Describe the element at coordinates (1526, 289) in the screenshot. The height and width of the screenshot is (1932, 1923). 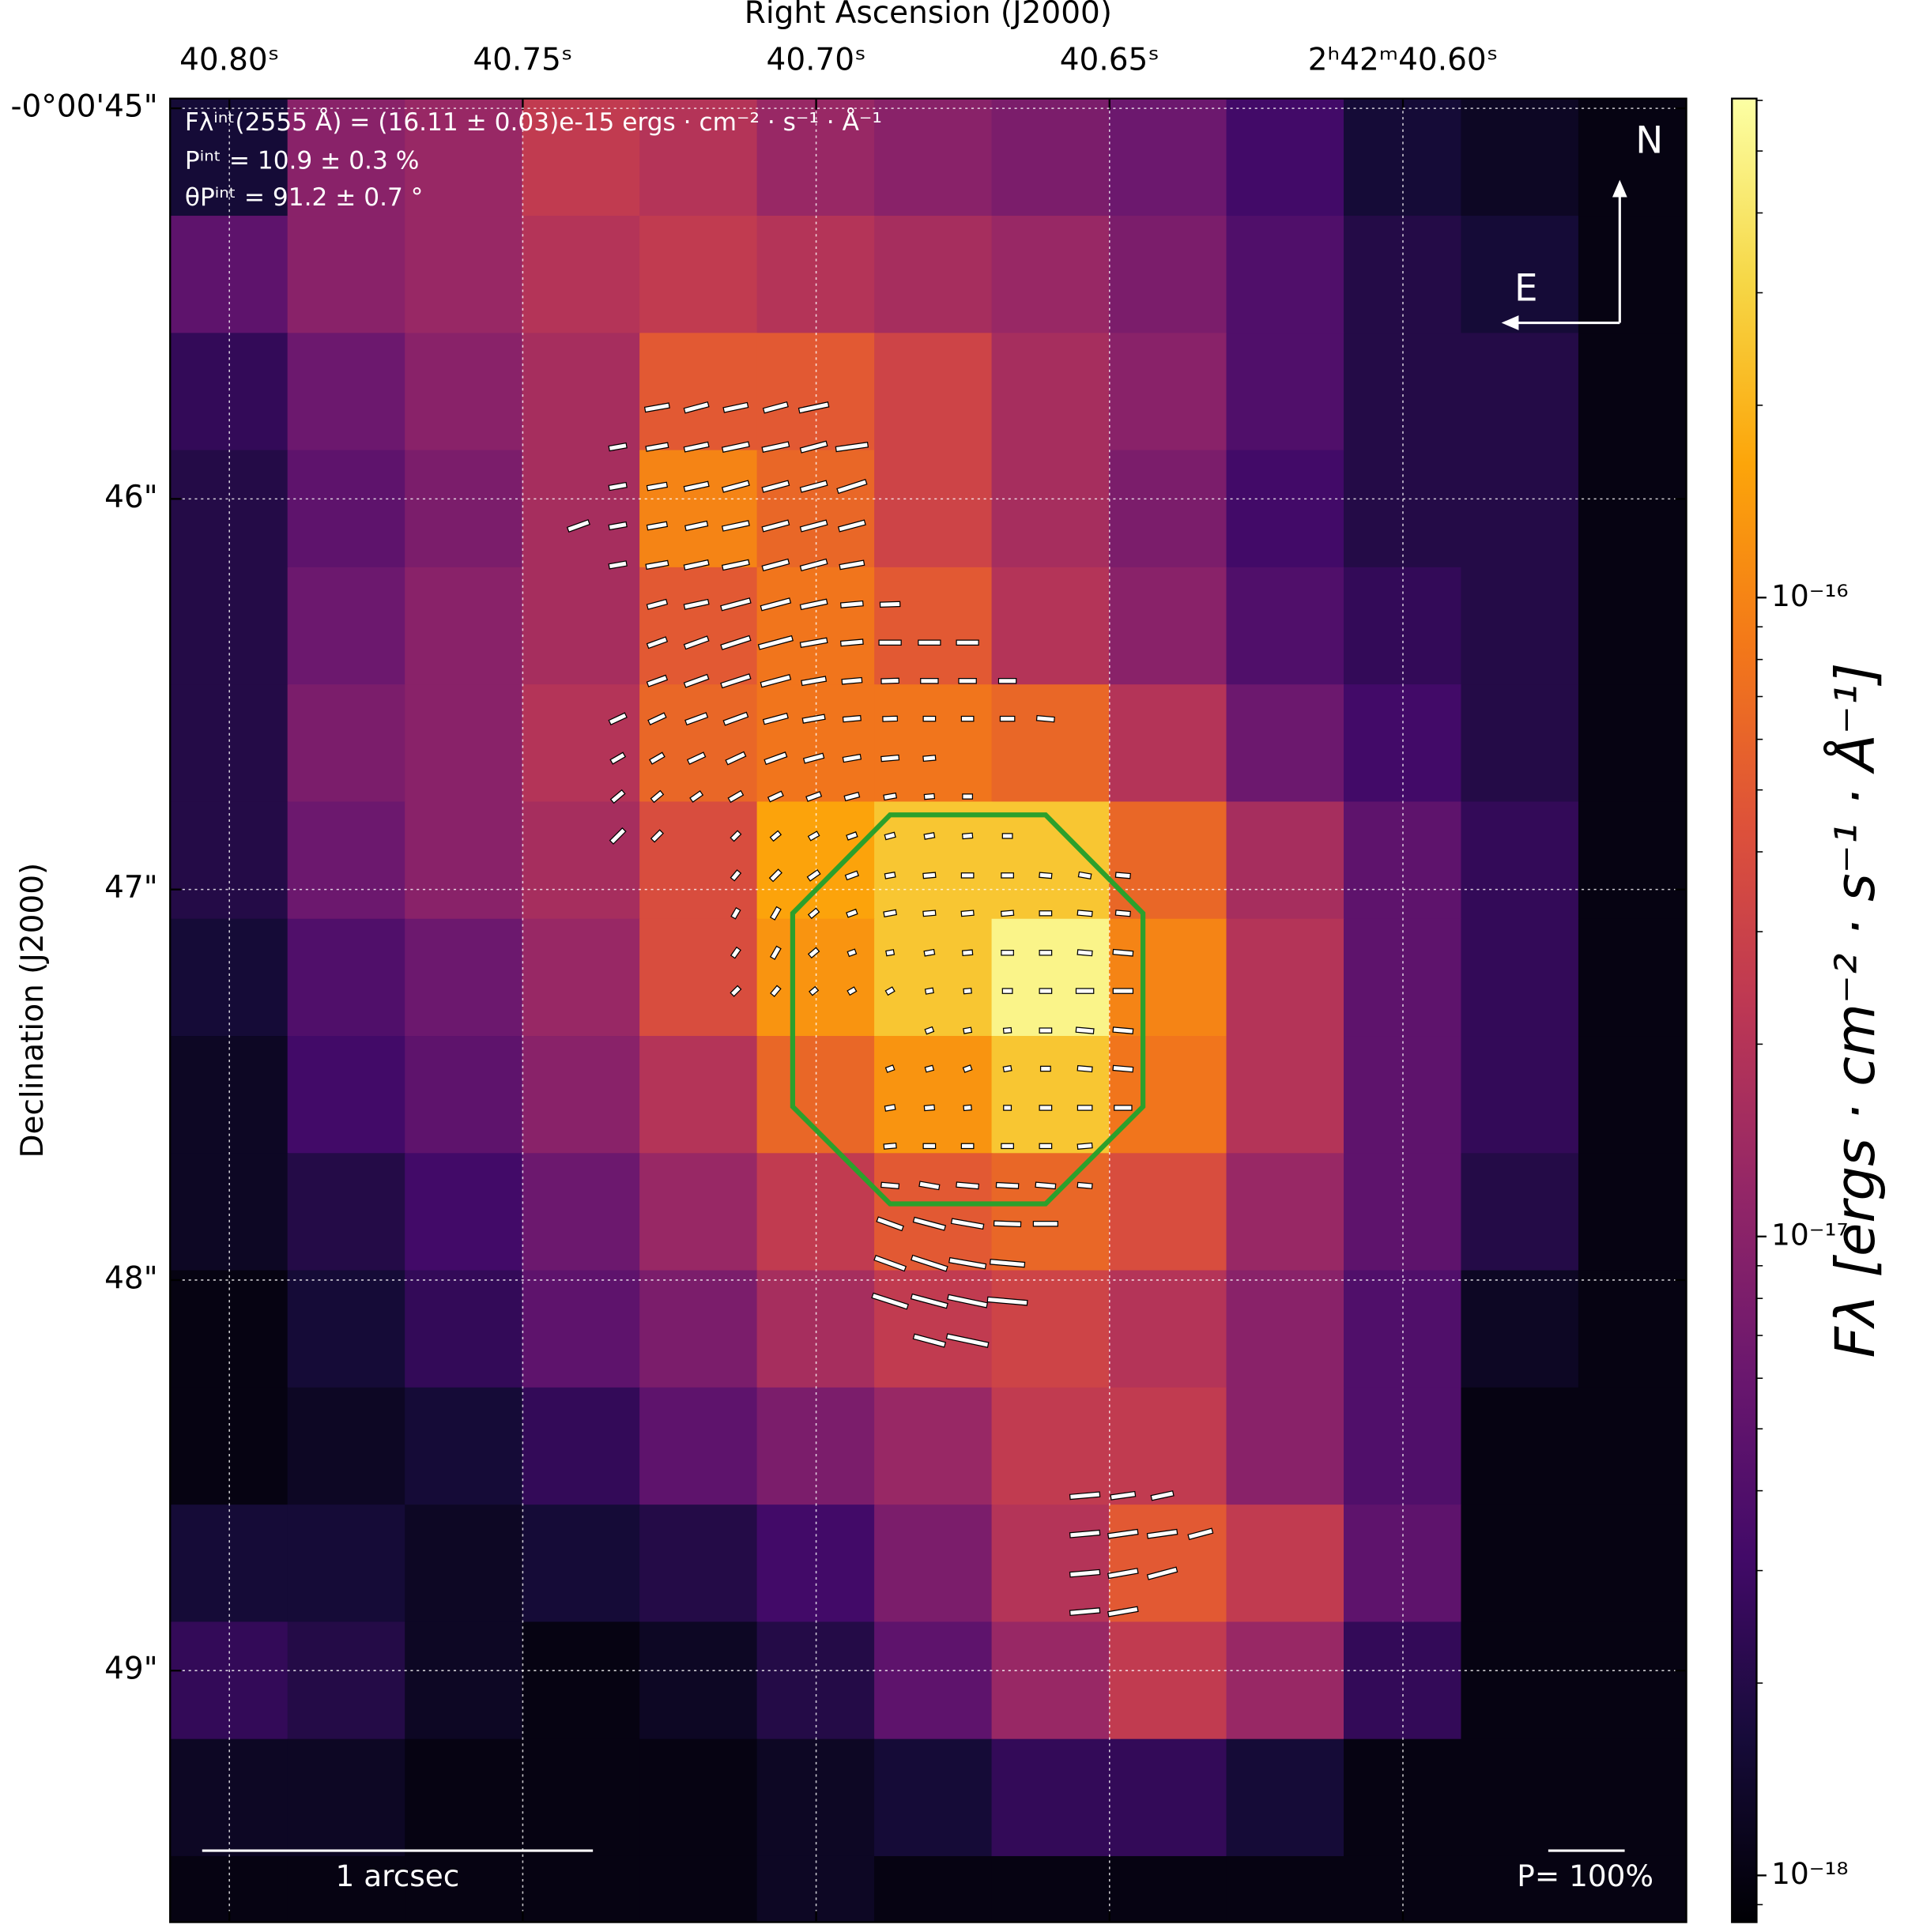
I see `east-label: E` at that location.